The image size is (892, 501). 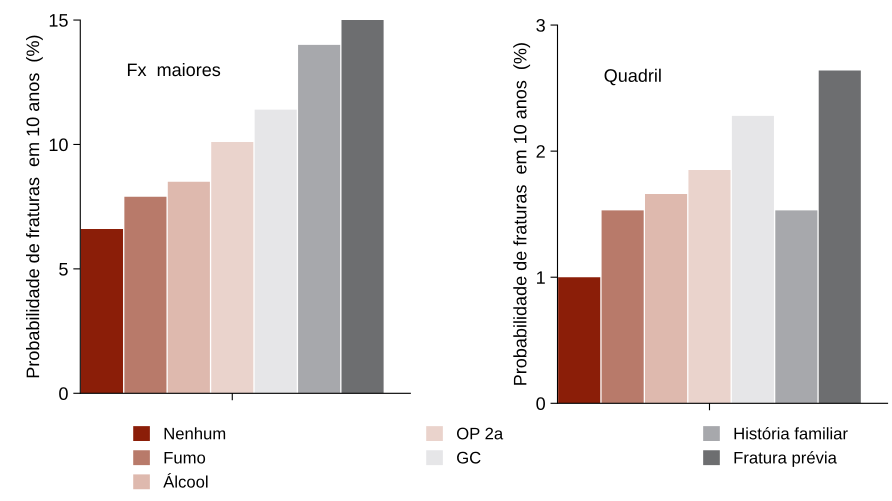 What do you see at coordinates (785, 459) in the screenshot?
I see `legend-label: Fratura prévia` at bounding box center [785, 459].